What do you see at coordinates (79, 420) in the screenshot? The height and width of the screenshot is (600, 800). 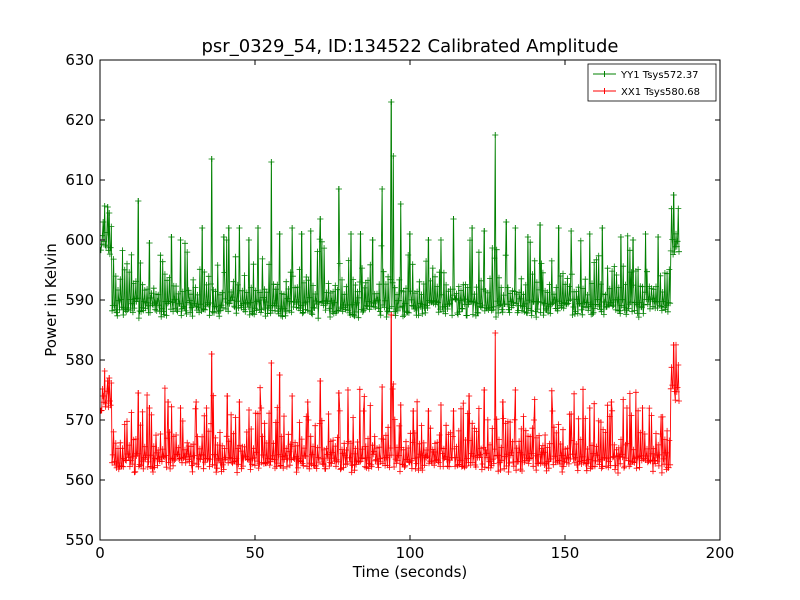 I see `y-tick-label: 570` at bounding box center [79, 420].